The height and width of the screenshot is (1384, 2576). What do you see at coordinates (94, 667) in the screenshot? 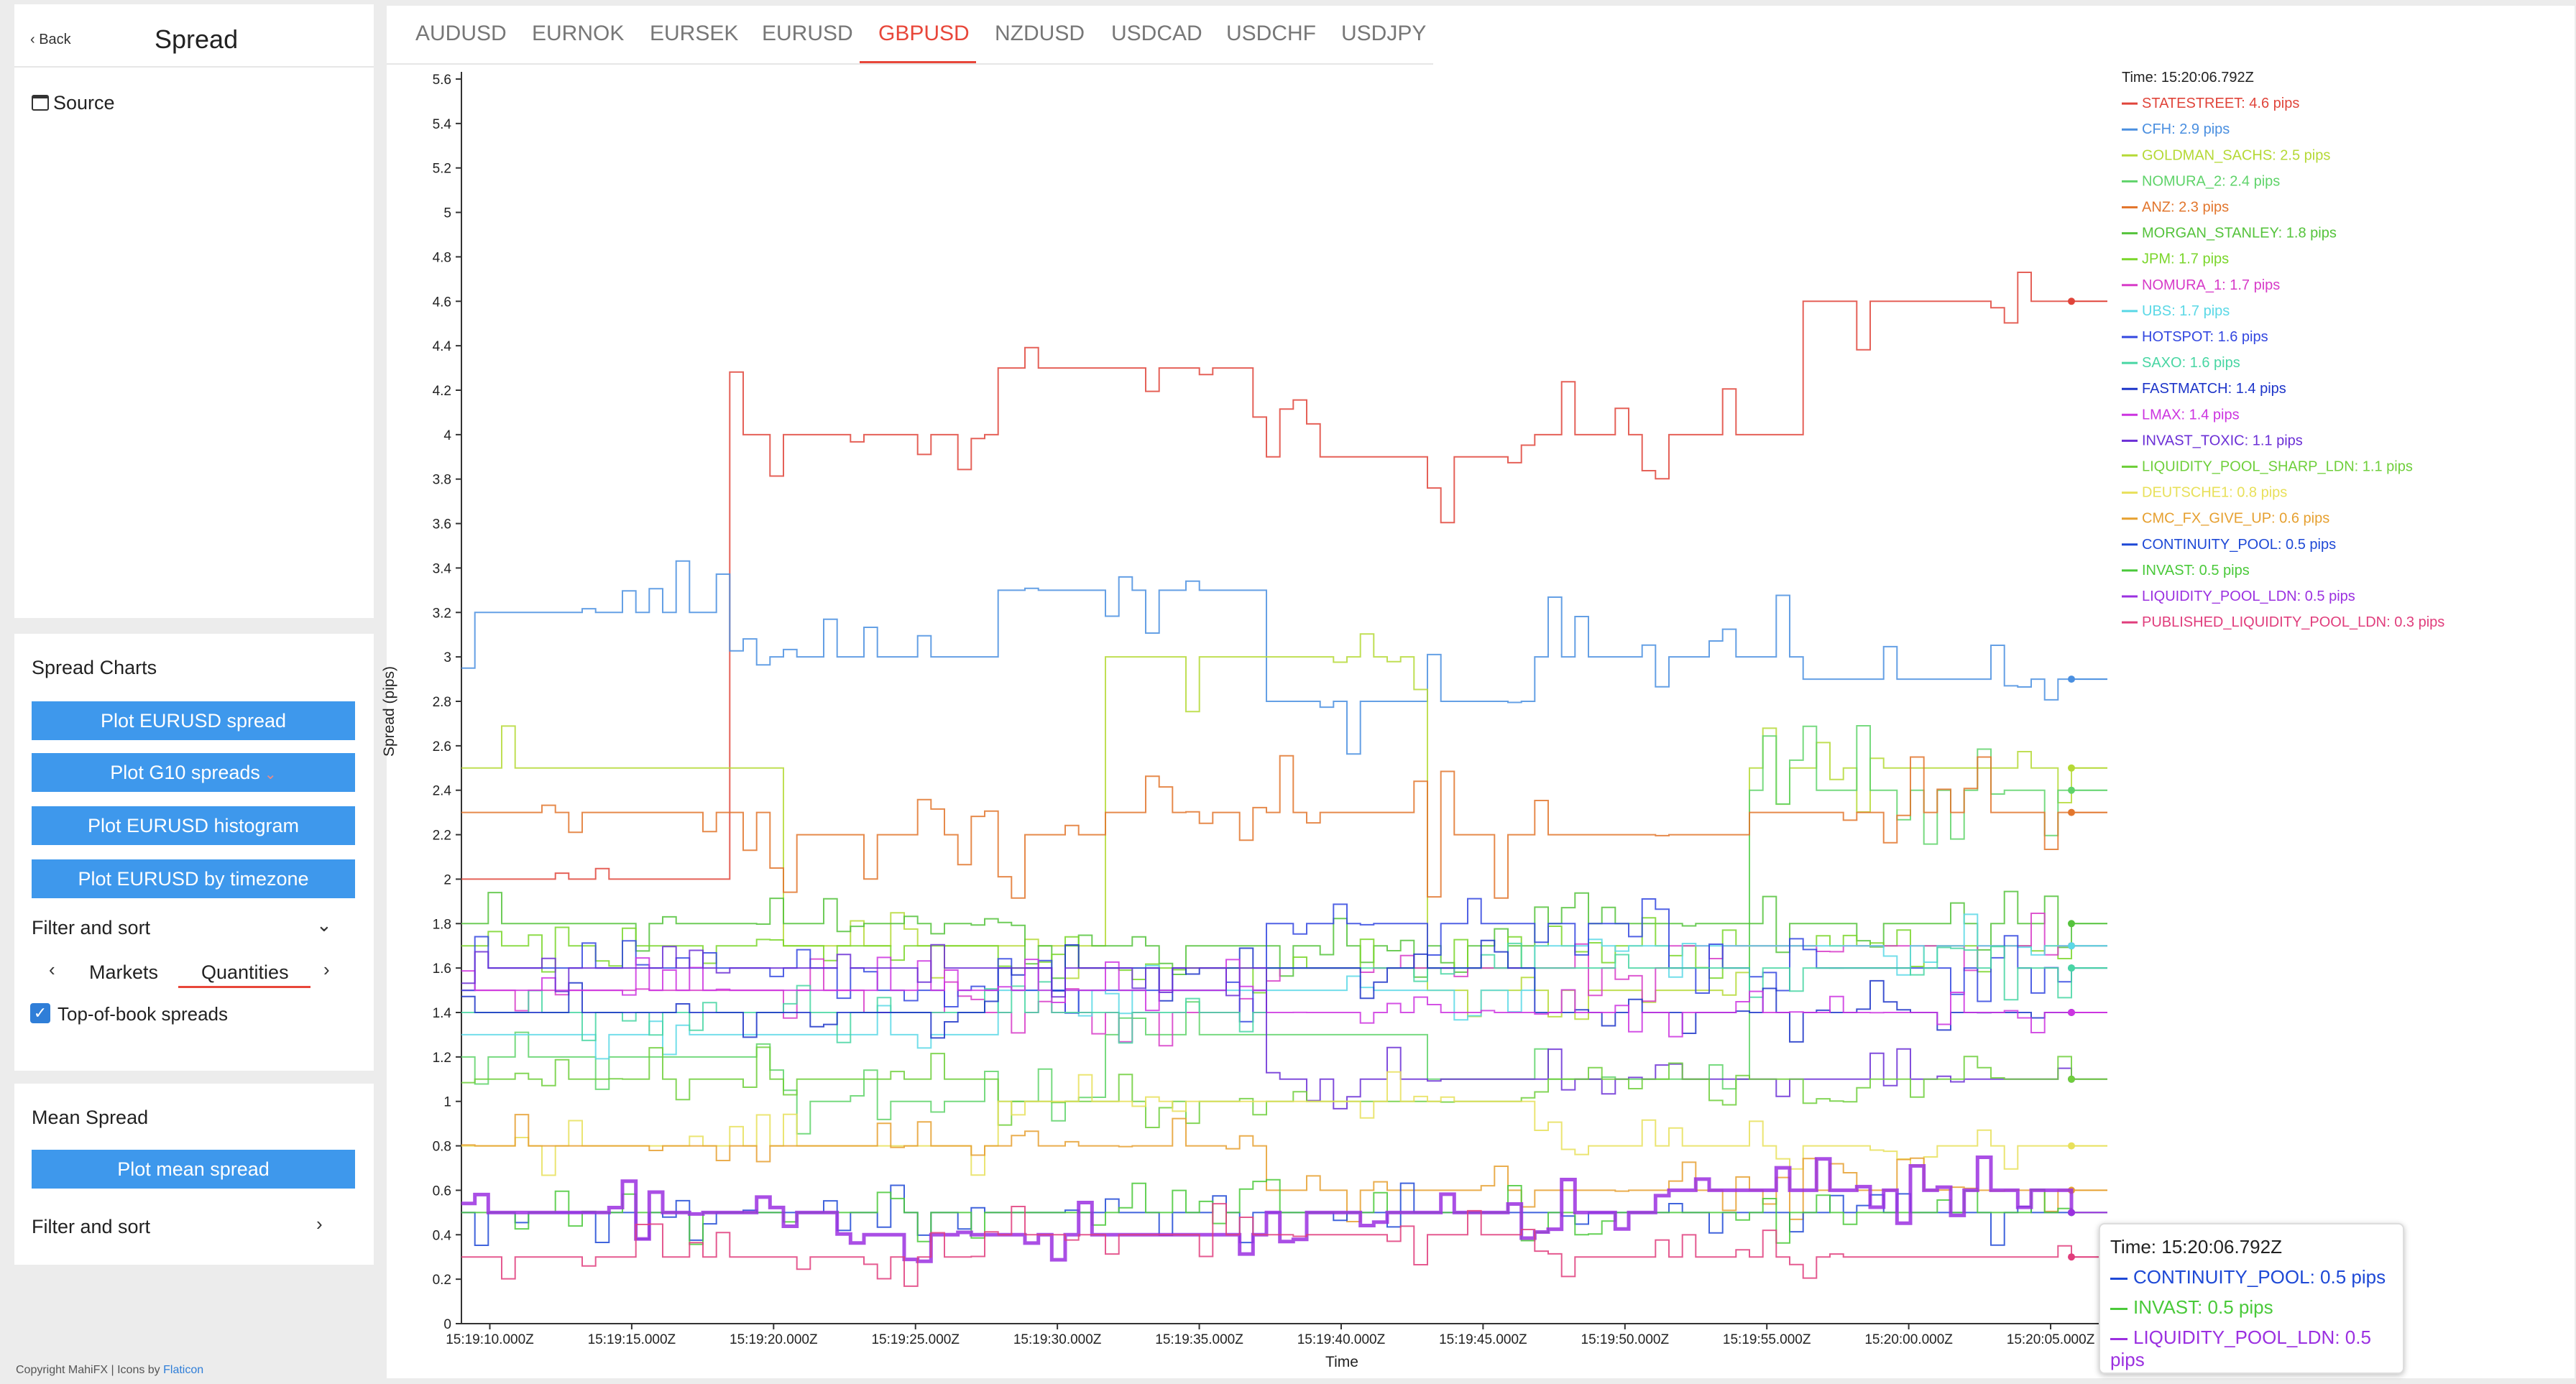
I see `spread-charts-title: Spread Charts` at bounding box center [94, 667].